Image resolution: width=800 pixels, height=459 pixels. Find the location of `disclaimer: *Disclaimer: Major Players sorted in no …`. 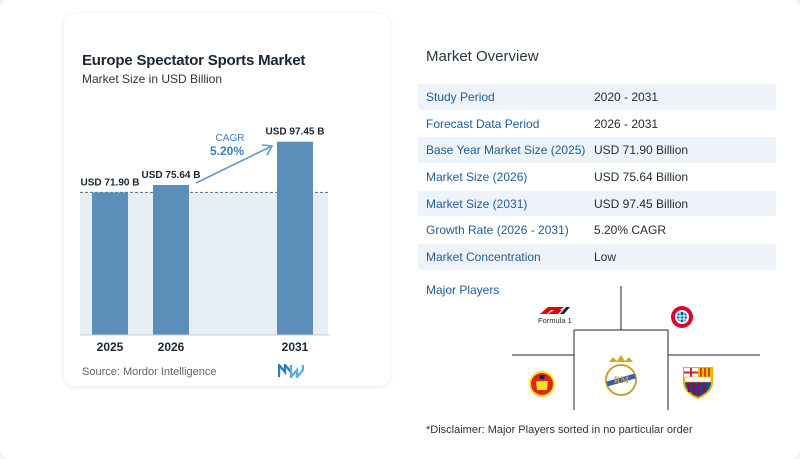

disclaimer: *Disclaimer: Major Players sorted in no … is located at coordinates (559, 430).